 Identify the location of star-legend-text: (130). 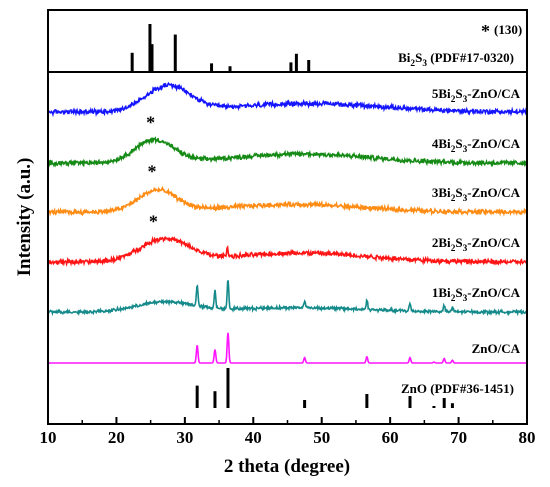
(508, 29).